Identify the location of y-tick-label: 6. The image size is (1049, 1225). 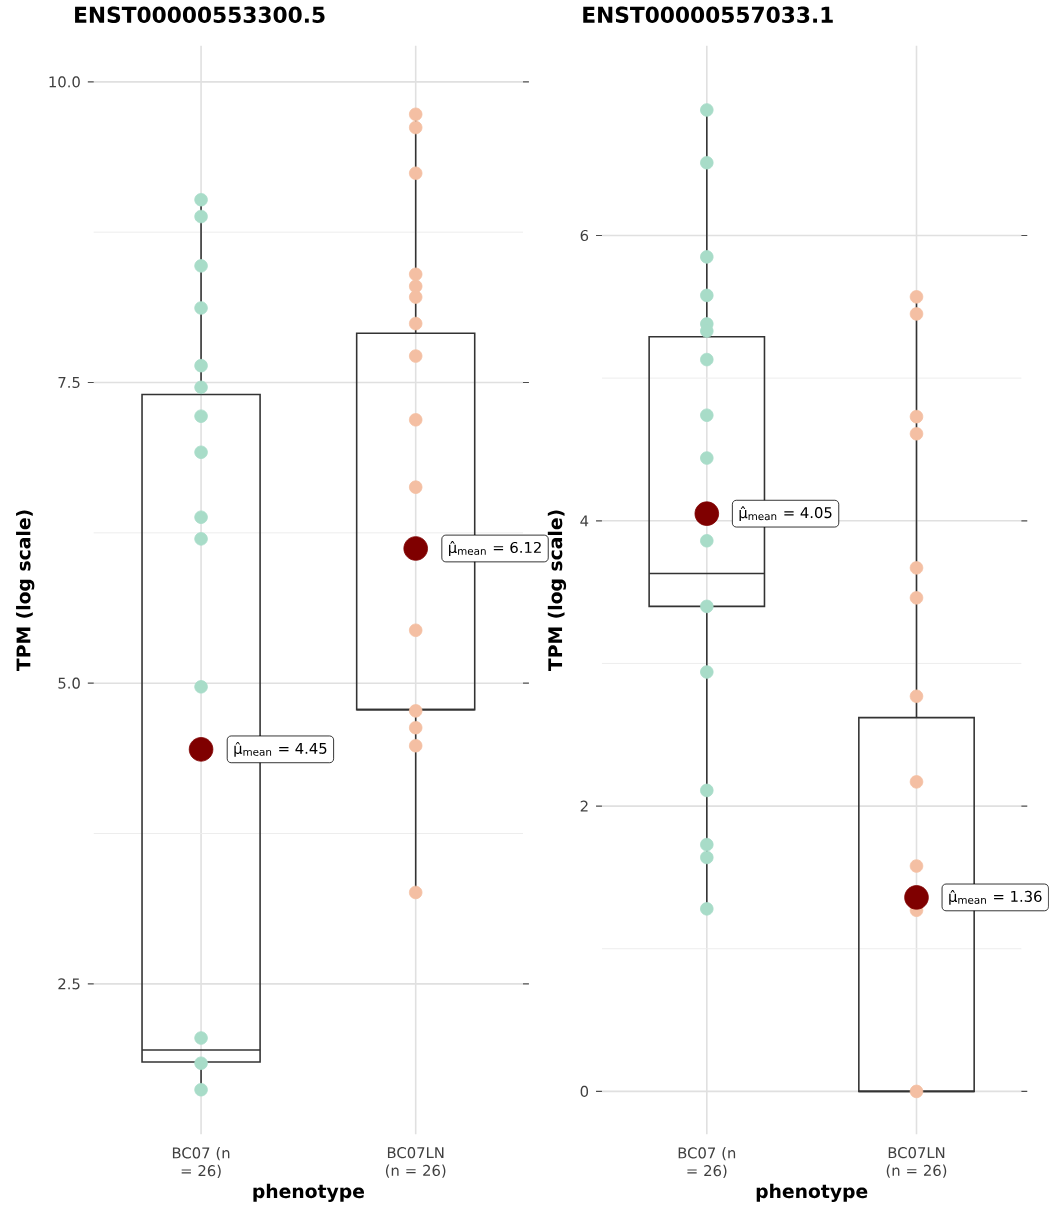
(584, 235).